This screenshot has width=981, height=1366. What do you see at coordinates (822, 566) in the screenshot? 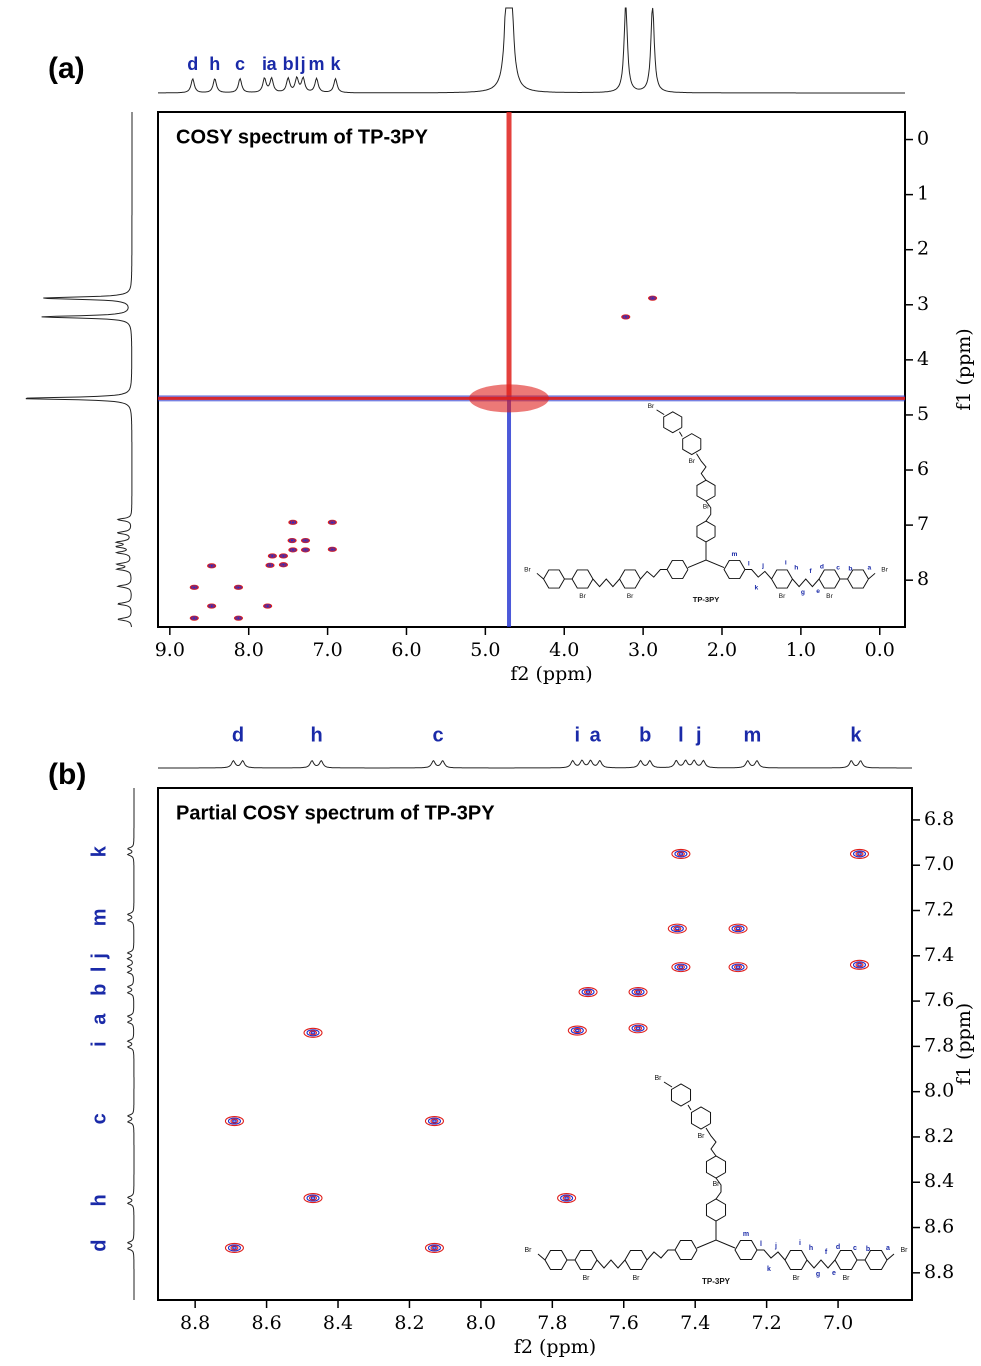
I see `molecule-label: d` at bounding box center [822, 566].